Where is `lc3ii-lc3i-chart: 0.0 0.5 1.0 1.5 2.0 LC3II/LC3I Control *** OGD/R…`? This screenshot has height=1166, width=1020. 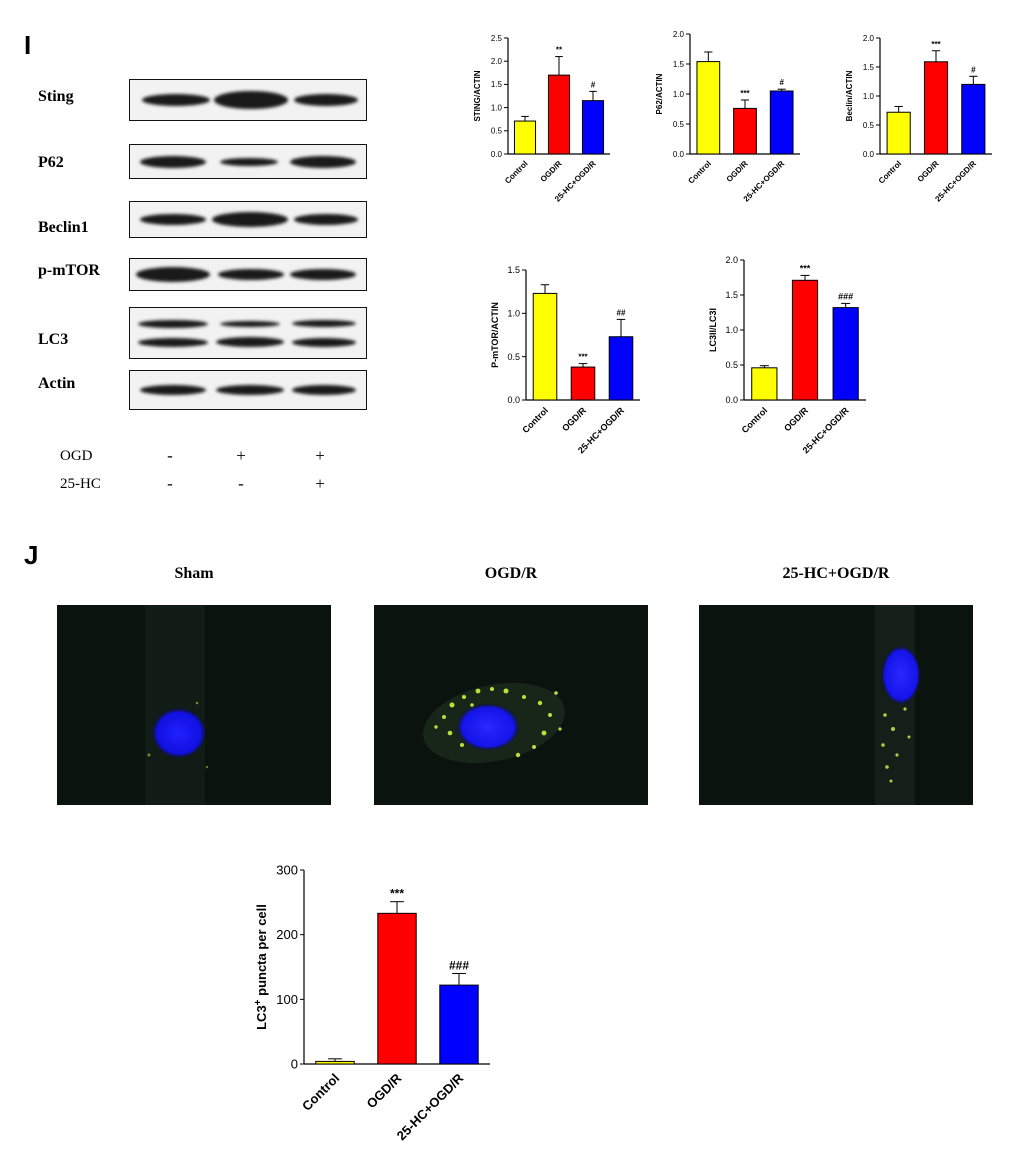 lc3ii-lc3i-chart: 0.0 0.5 1.0 1.5 2.0 LC3II/LC3I Control *** OGD/R… is located at coordinates (787, 355).